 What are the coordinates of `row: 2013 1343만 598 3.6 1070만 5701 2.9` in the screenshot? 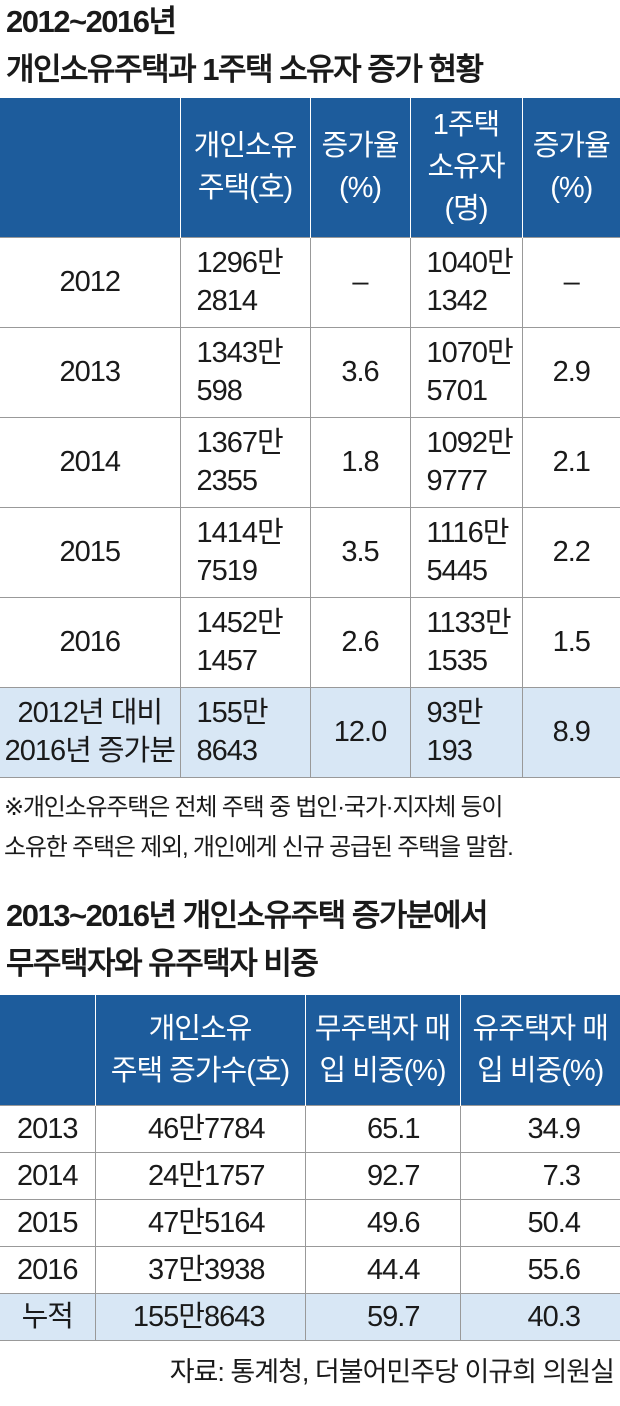 It's located at (310, 371).